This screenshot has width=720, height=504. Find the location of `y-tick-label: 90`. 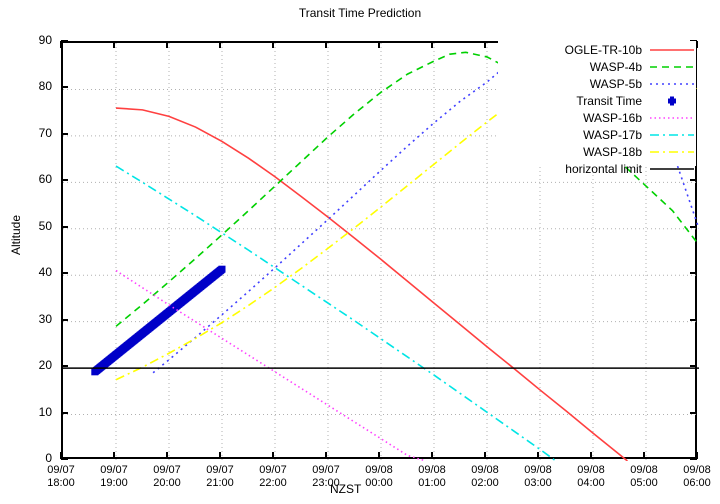

y-tick-label: 90 is located at coordinates (45, 40).